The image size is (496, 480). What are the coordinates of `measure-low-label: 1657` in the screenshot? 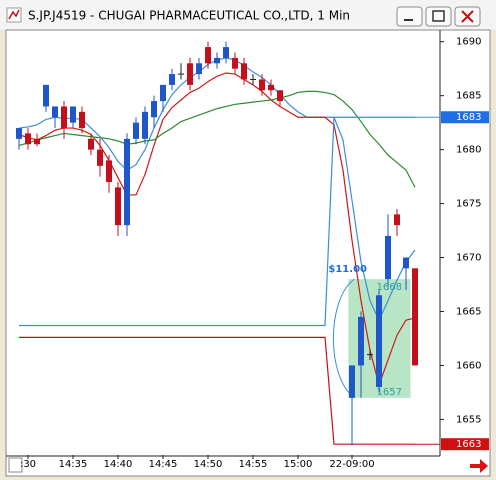 It's located at (389, 392).